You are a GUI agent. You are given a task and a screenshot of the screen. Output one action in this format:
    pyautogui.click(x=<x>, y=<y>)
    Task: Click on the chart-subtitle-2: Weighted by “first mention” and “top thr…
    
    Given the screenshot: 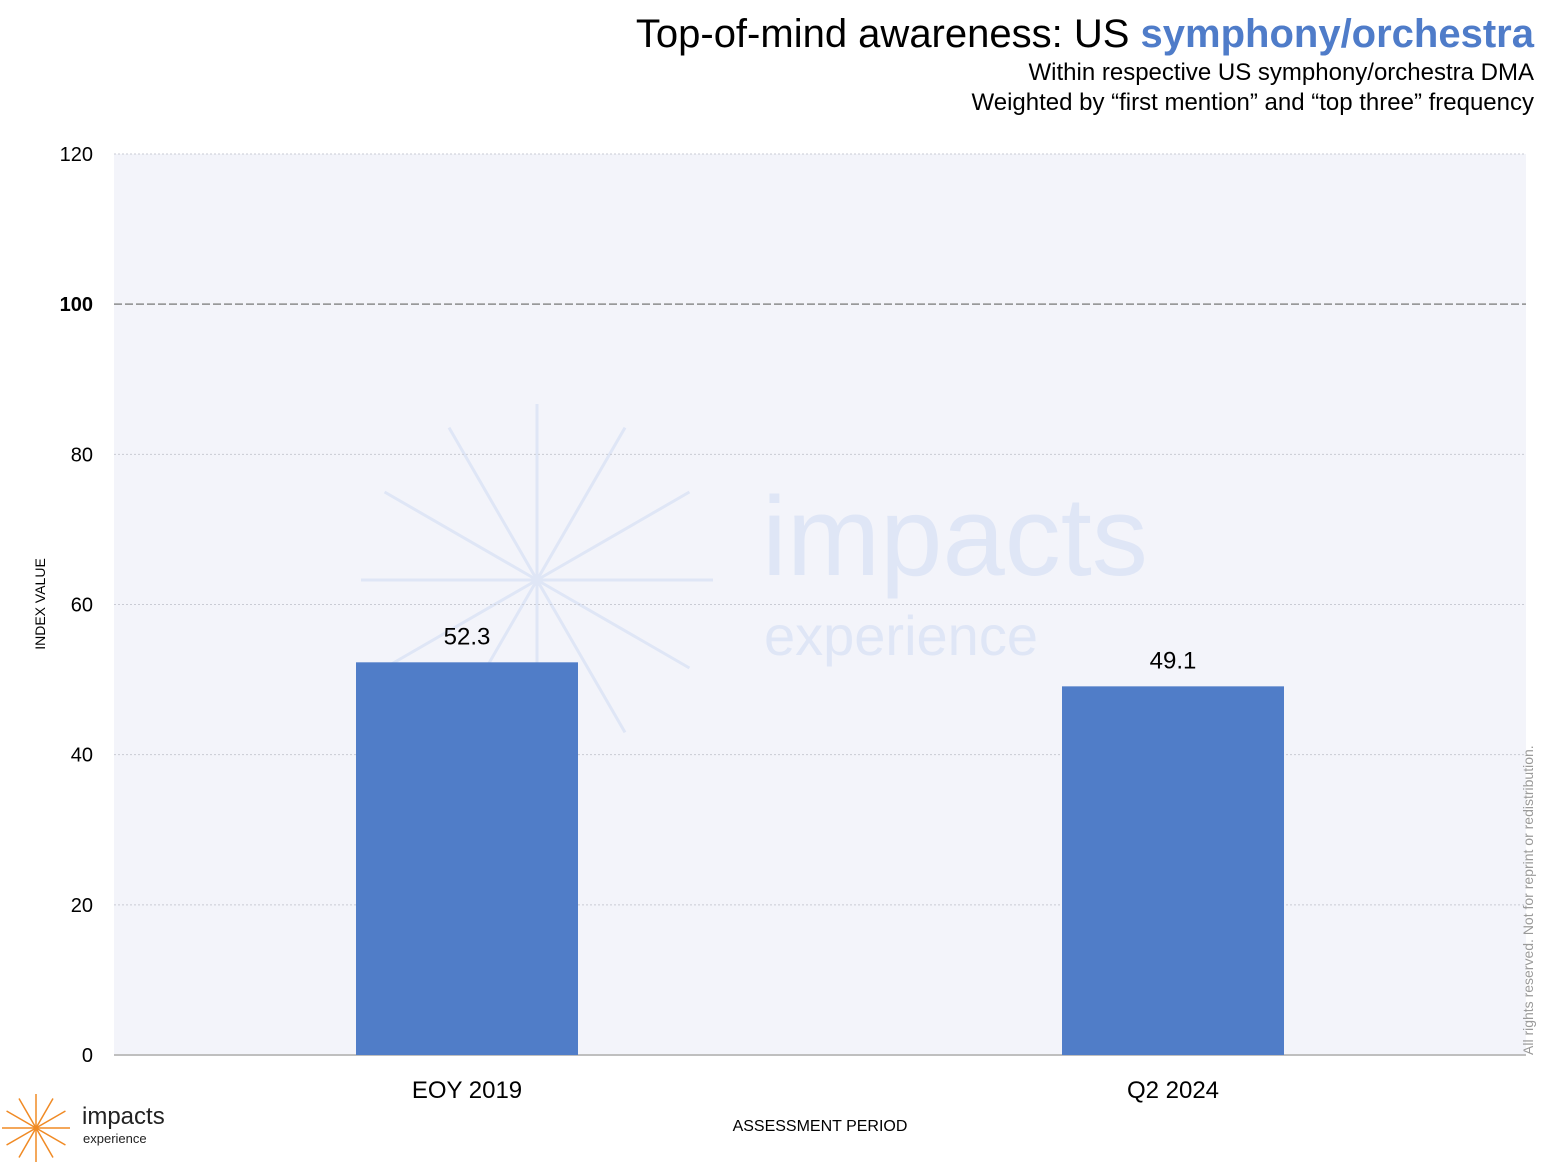 What is the action you would take?
    pyautogui.click(x=1253, y=102)
    